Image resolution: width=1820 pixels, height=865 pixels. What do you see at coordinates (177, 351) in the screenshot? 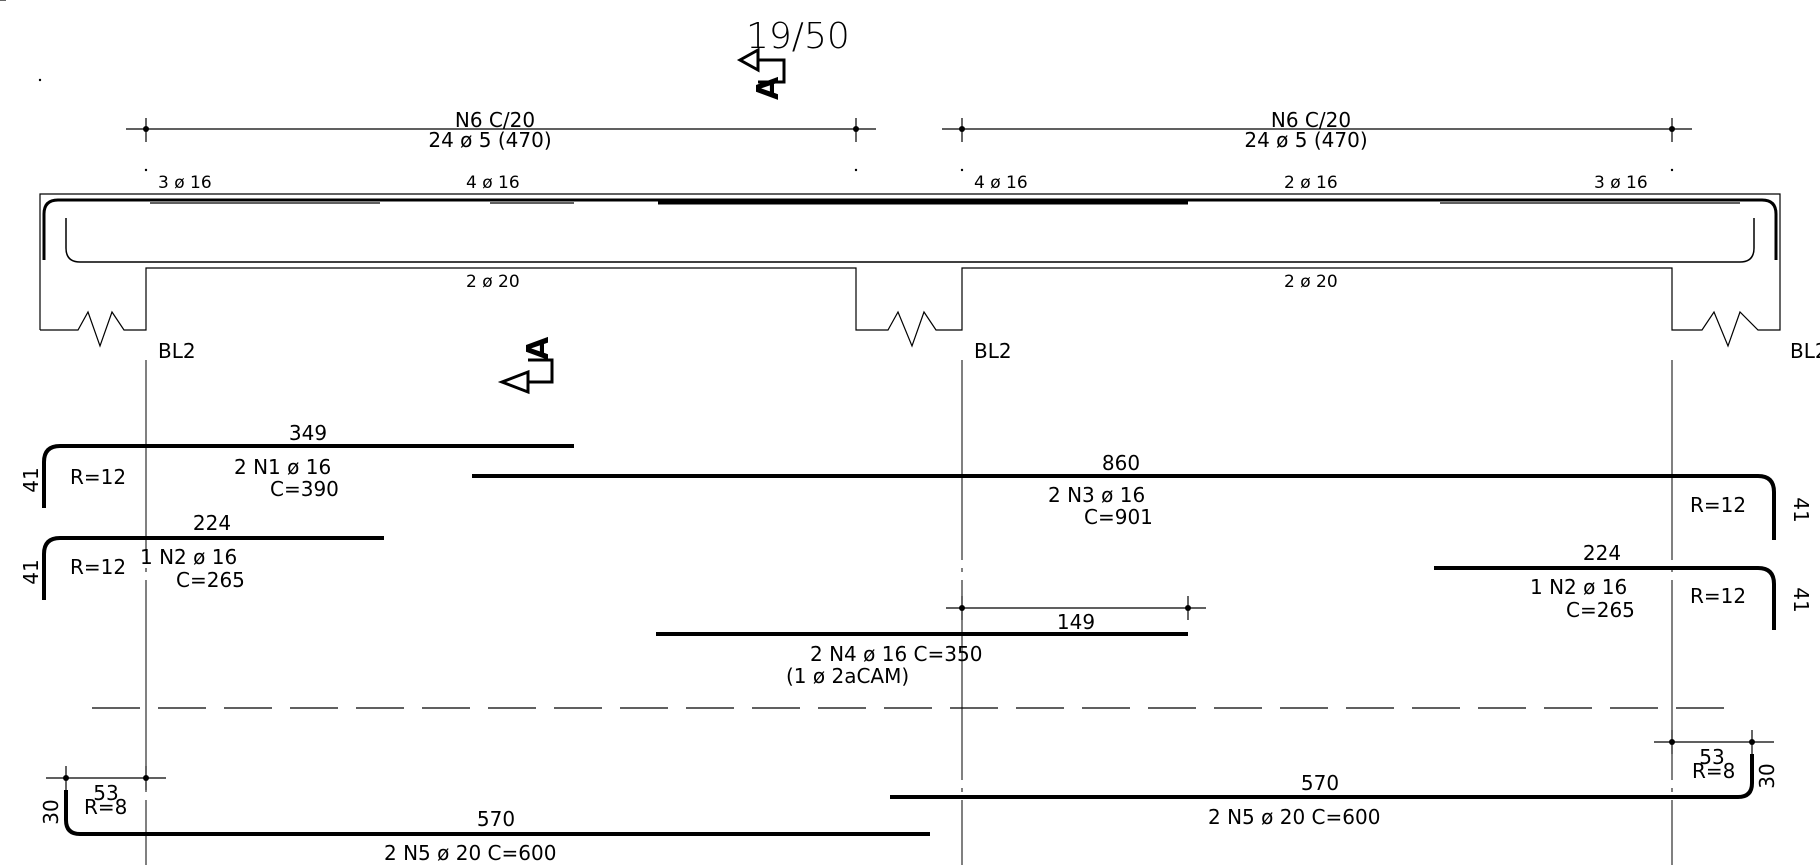
I see `support-label-1: BL2` at bounding box center [177, 351].